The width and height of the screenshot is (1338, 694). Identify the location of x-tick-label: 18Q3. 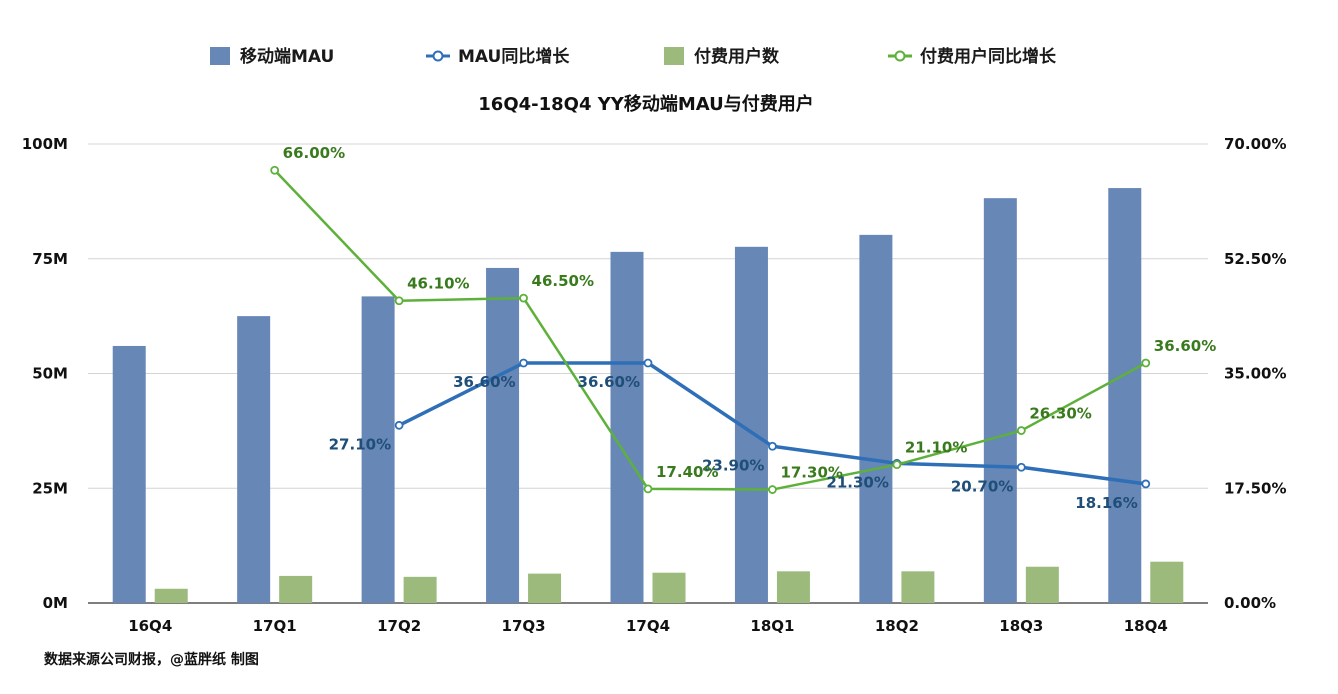
(1021, 626).